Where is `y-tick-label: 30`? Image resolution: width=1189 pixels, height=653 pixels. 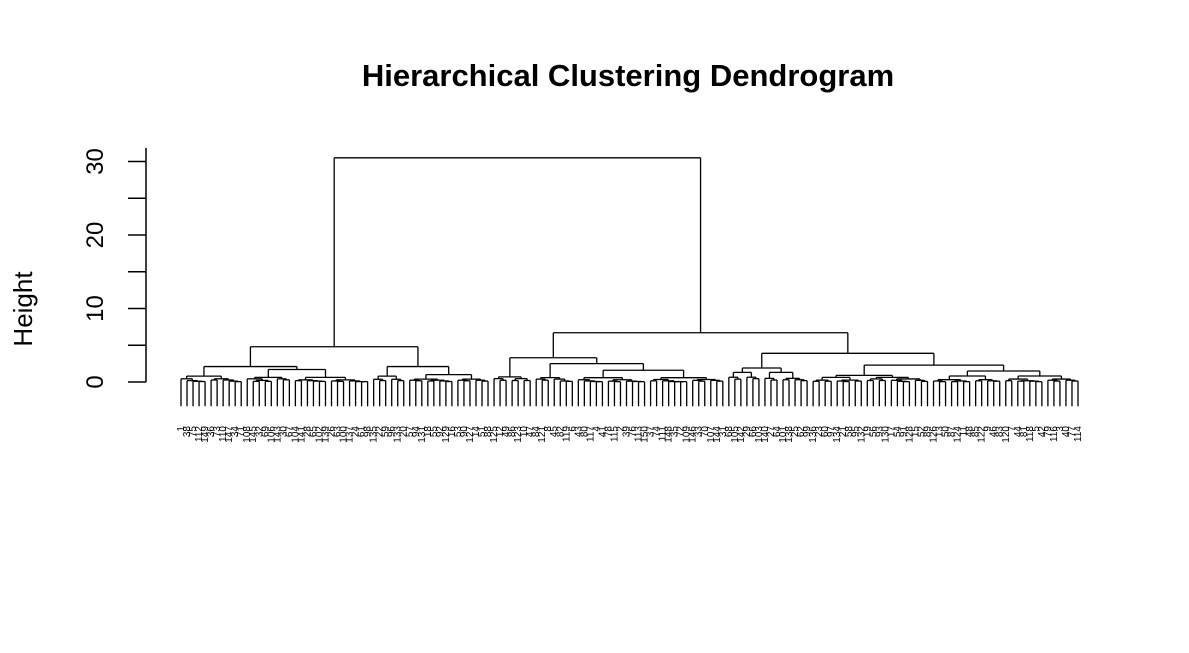 y-tick-label: 30 is located at coordinates (95, 161).